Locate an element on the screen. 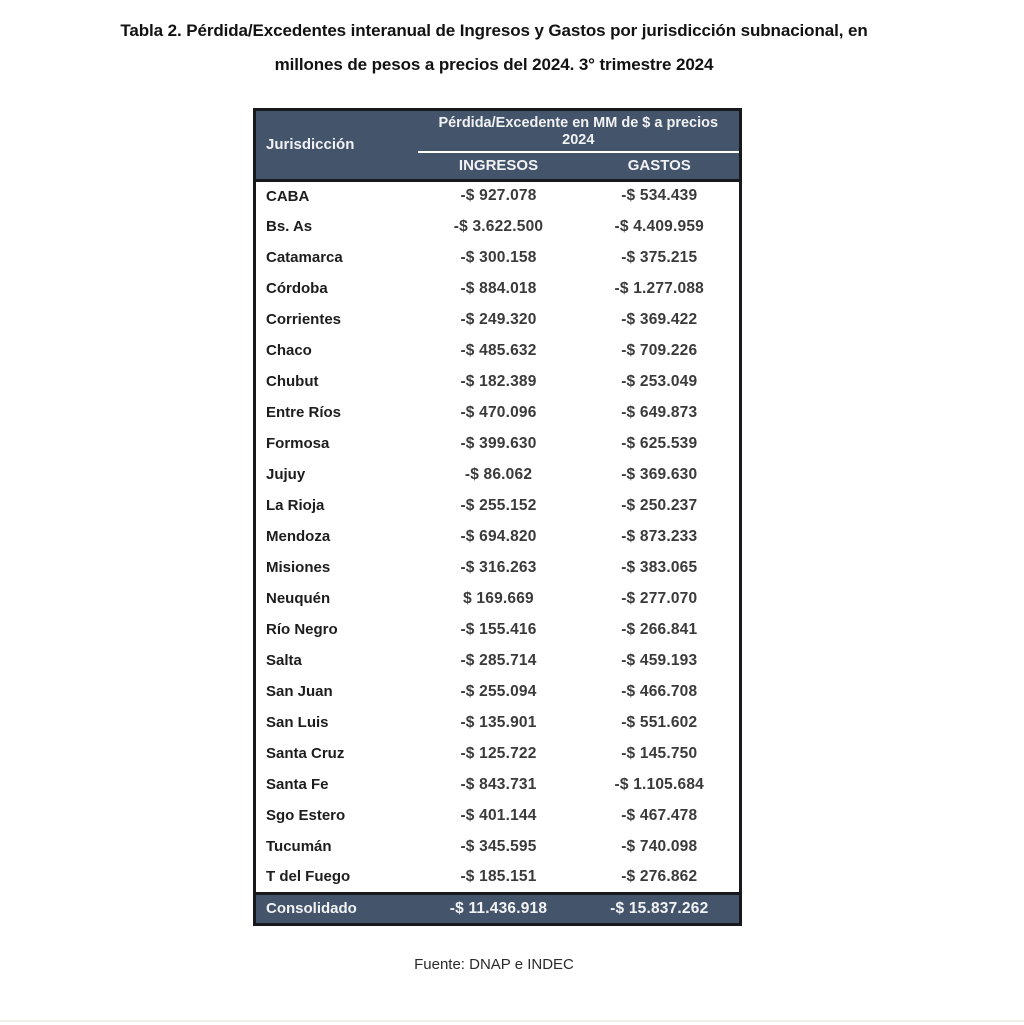  consolidado-ingresos-cell: -$ 11.436.918 is located at coordinates (498, 908).